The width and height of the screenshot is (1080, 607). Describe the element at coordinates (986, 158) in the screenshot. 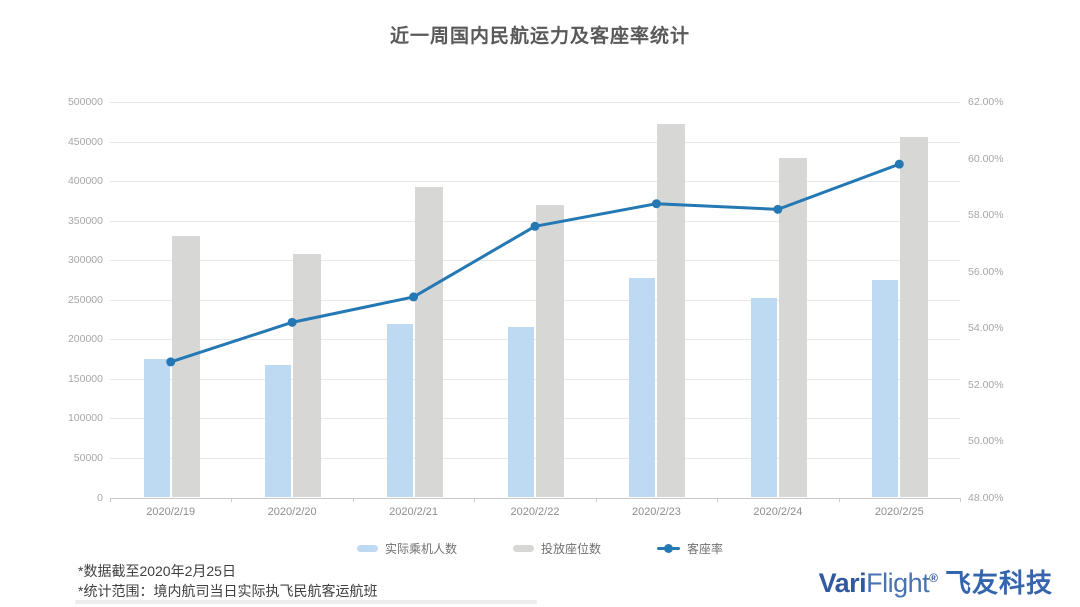

I see `right-axis-tick-label: 60.00%` at that location.